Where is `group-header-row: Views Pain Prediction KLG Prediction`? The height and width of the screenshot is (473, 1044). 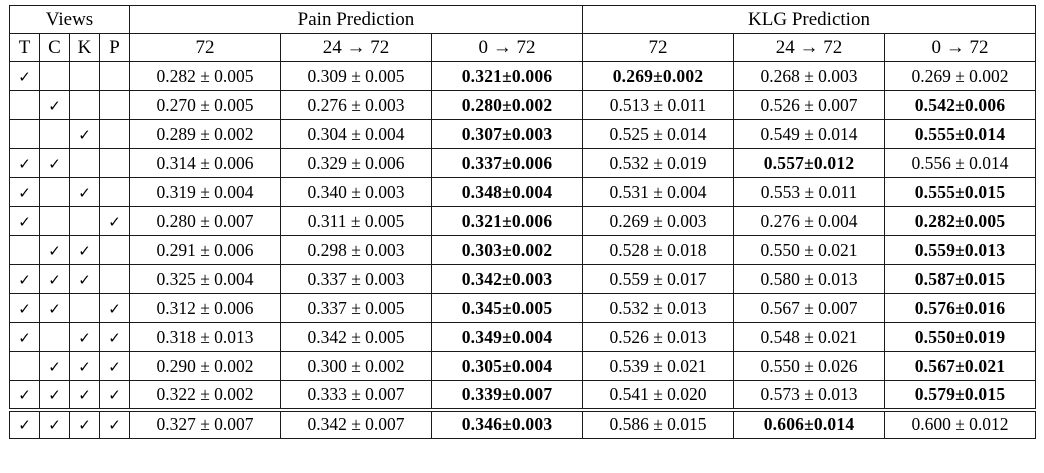 group-header-row: Views Pain Prediction KLG Prediction is located at coordinates (522, 19).